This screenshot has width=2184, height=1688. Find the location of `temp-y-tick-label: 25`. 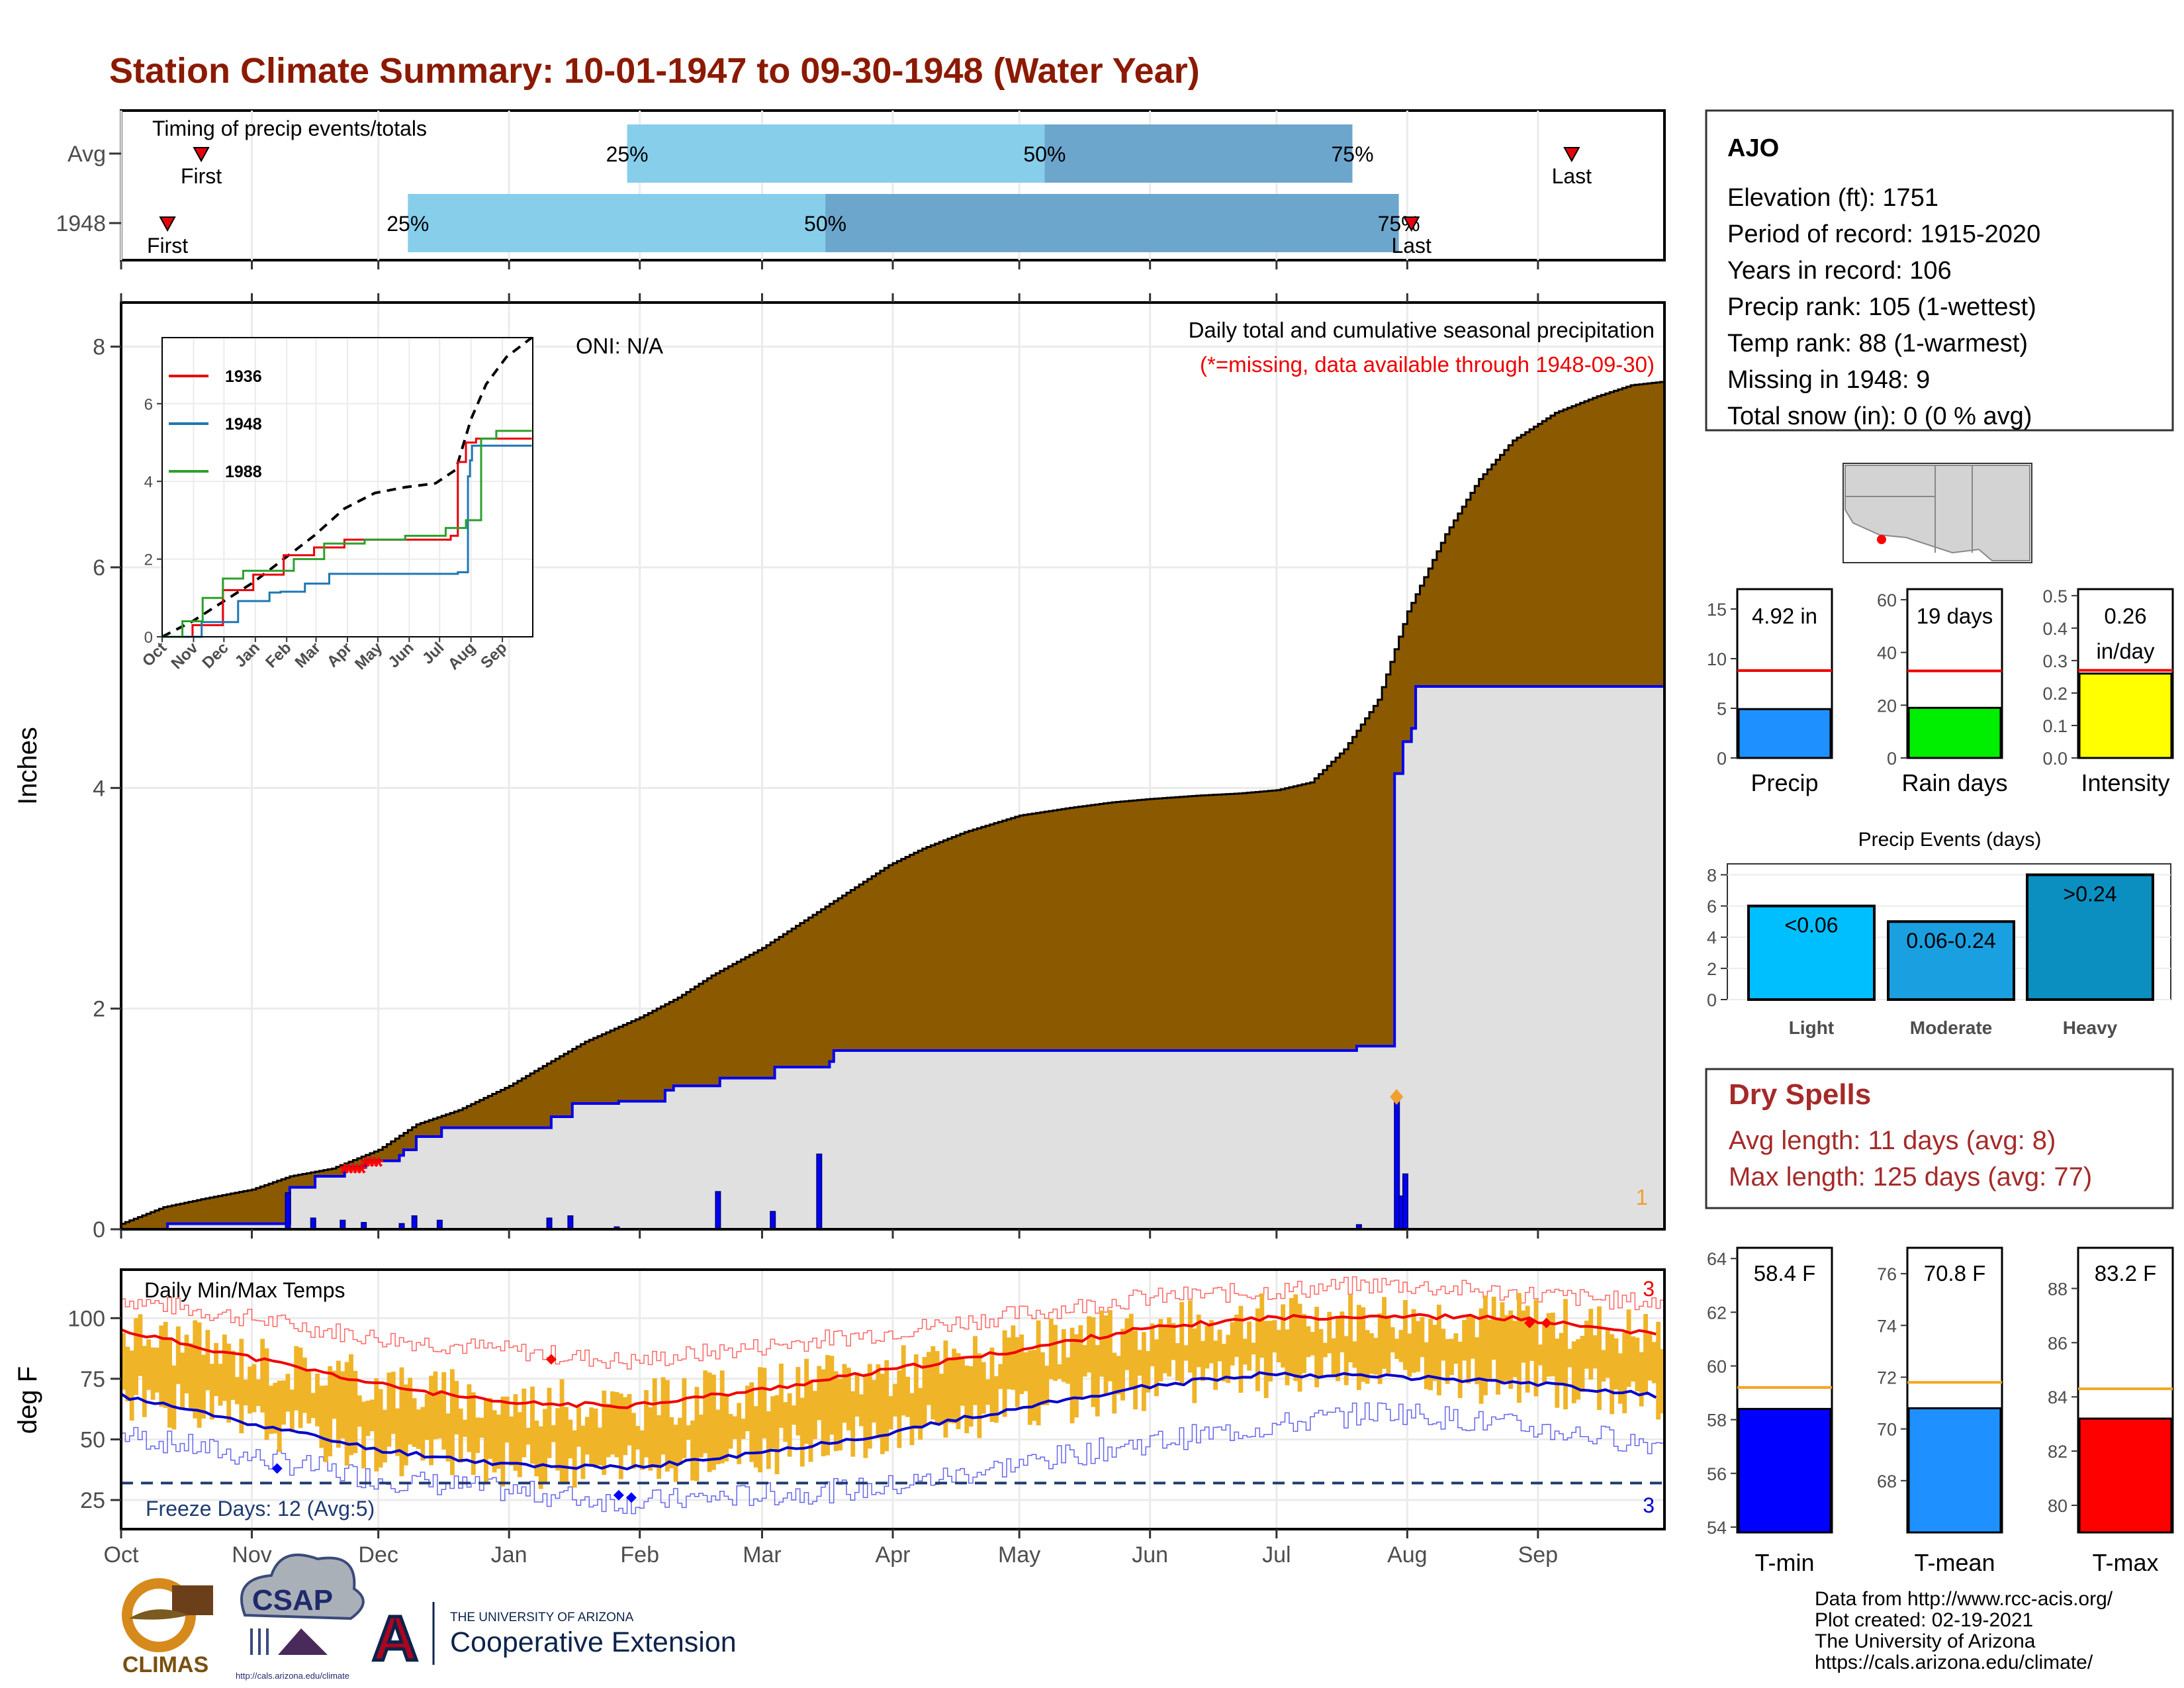

temp-y-tick-label: 25 is located at coordinates (92, 1500).